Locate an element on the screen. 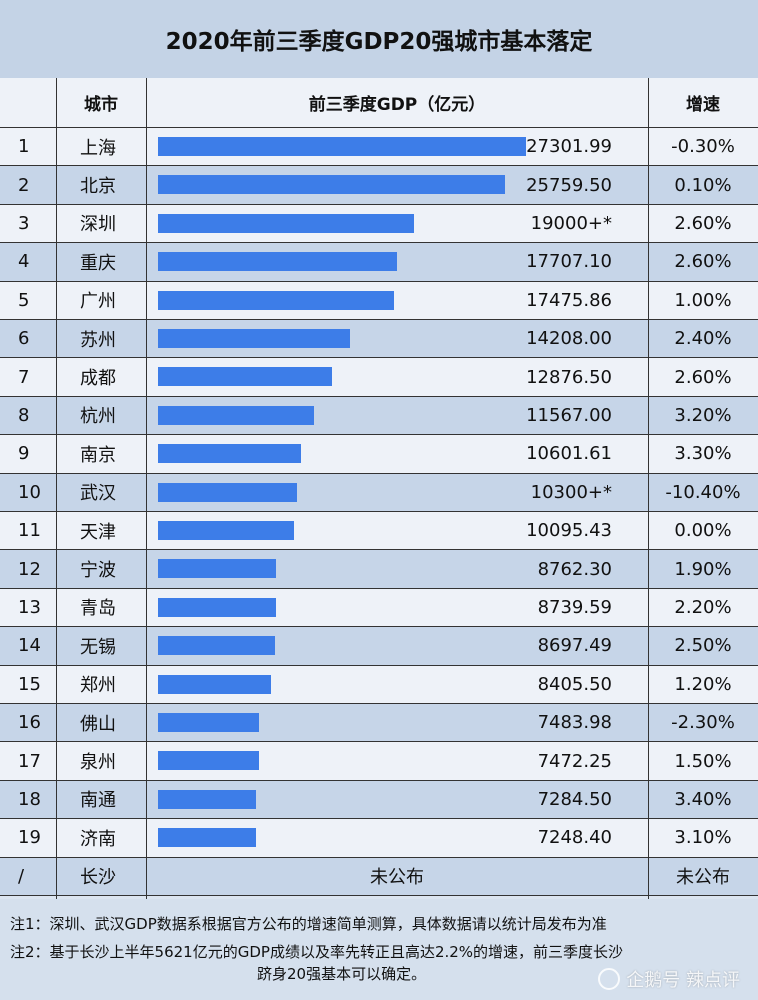 Image resolution: width=758 pixels, height=1000 pixels. table-row: 13 青岛 8739.59 2.20% is located at coordinates (379, 608).